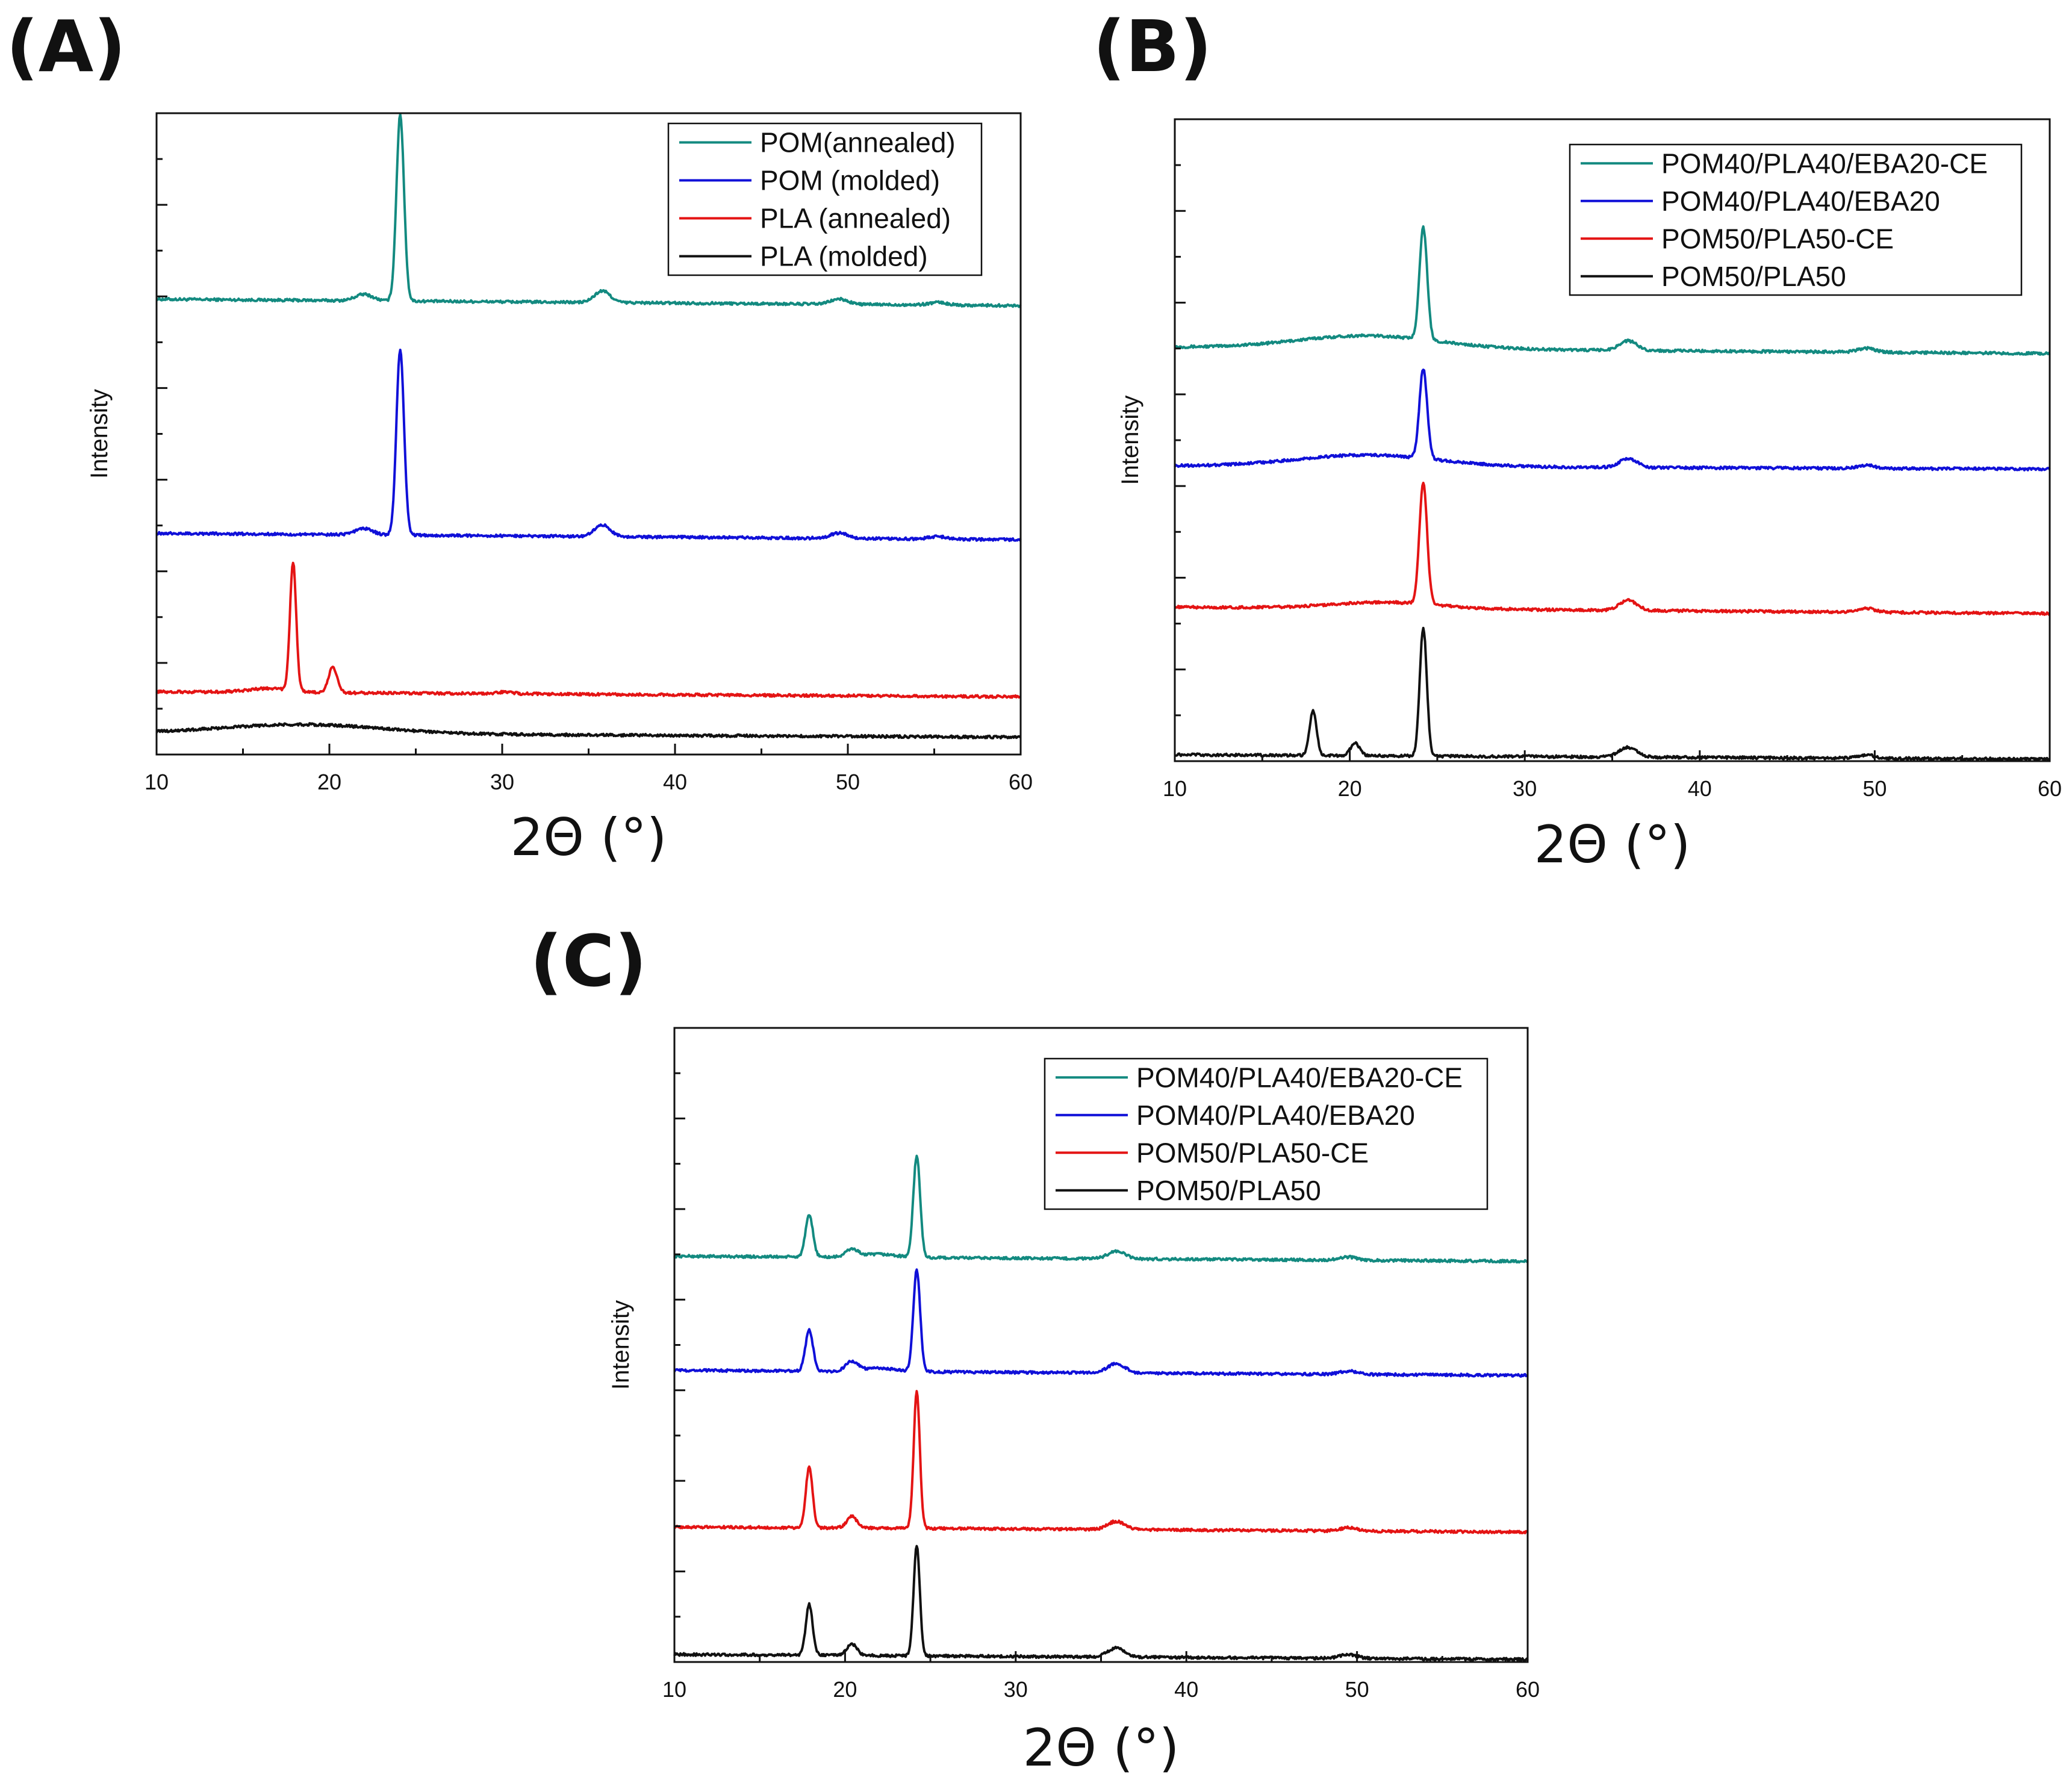 The height and width of the screenshot is (1774, 2072). What do you see at coordinates (844, 256) in the screenshot?
I see `legend-label: PLA (molded)` at bounding box center [844, 256].